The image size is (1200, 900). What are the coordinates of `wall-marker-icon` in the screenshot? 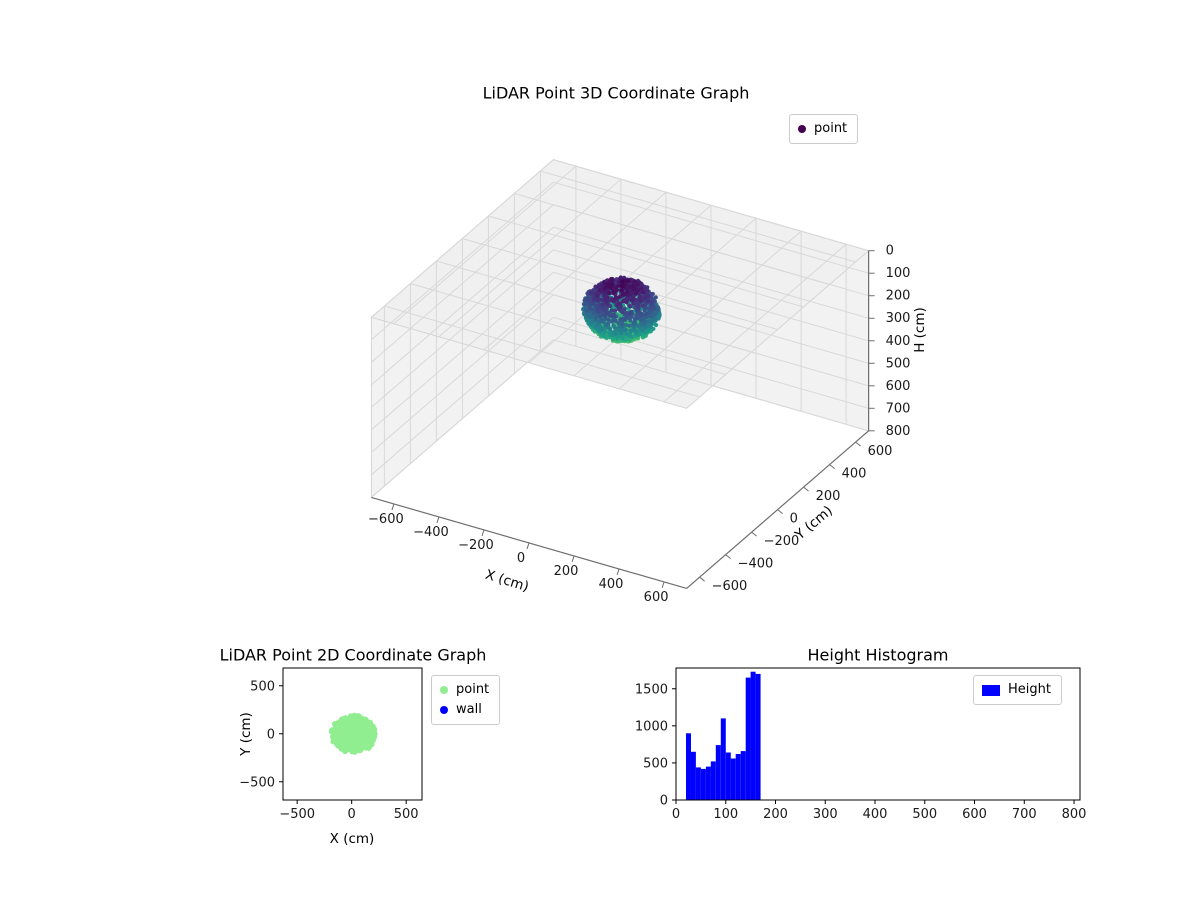 It's located at (444, 710).